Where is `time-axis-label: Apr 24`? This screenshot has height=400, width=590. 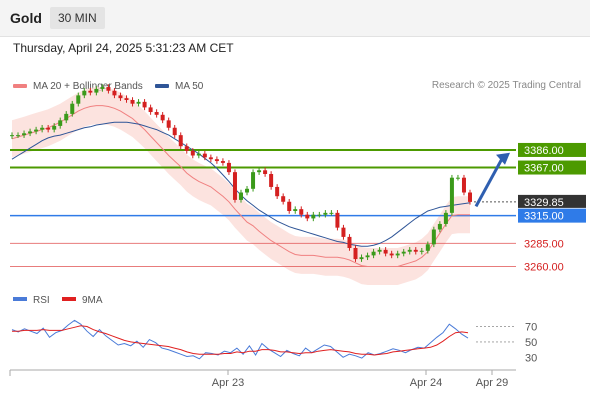 time-axis-label: Apr 24 is located at coordinates (426, 383).